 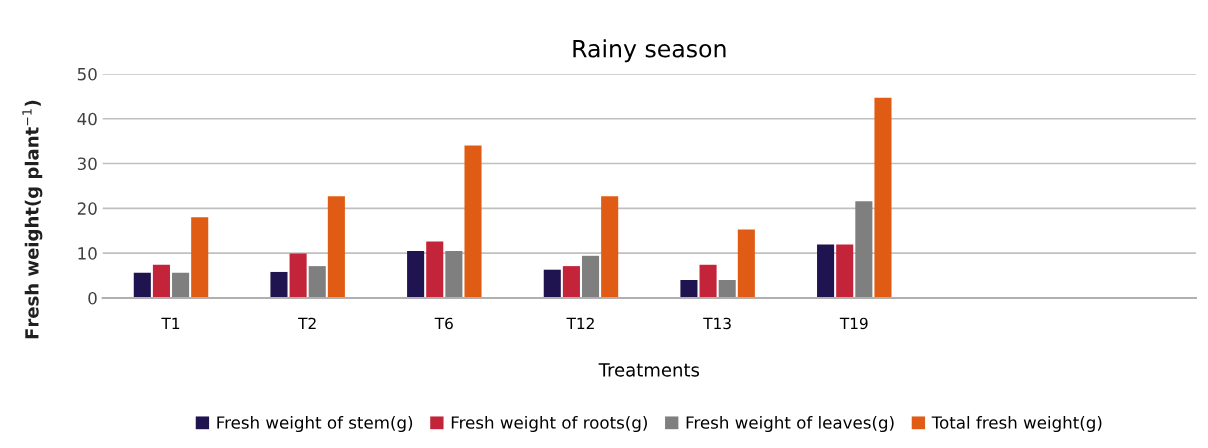 I want to click on x-tick-label: T1, so click(x=170, y=323).